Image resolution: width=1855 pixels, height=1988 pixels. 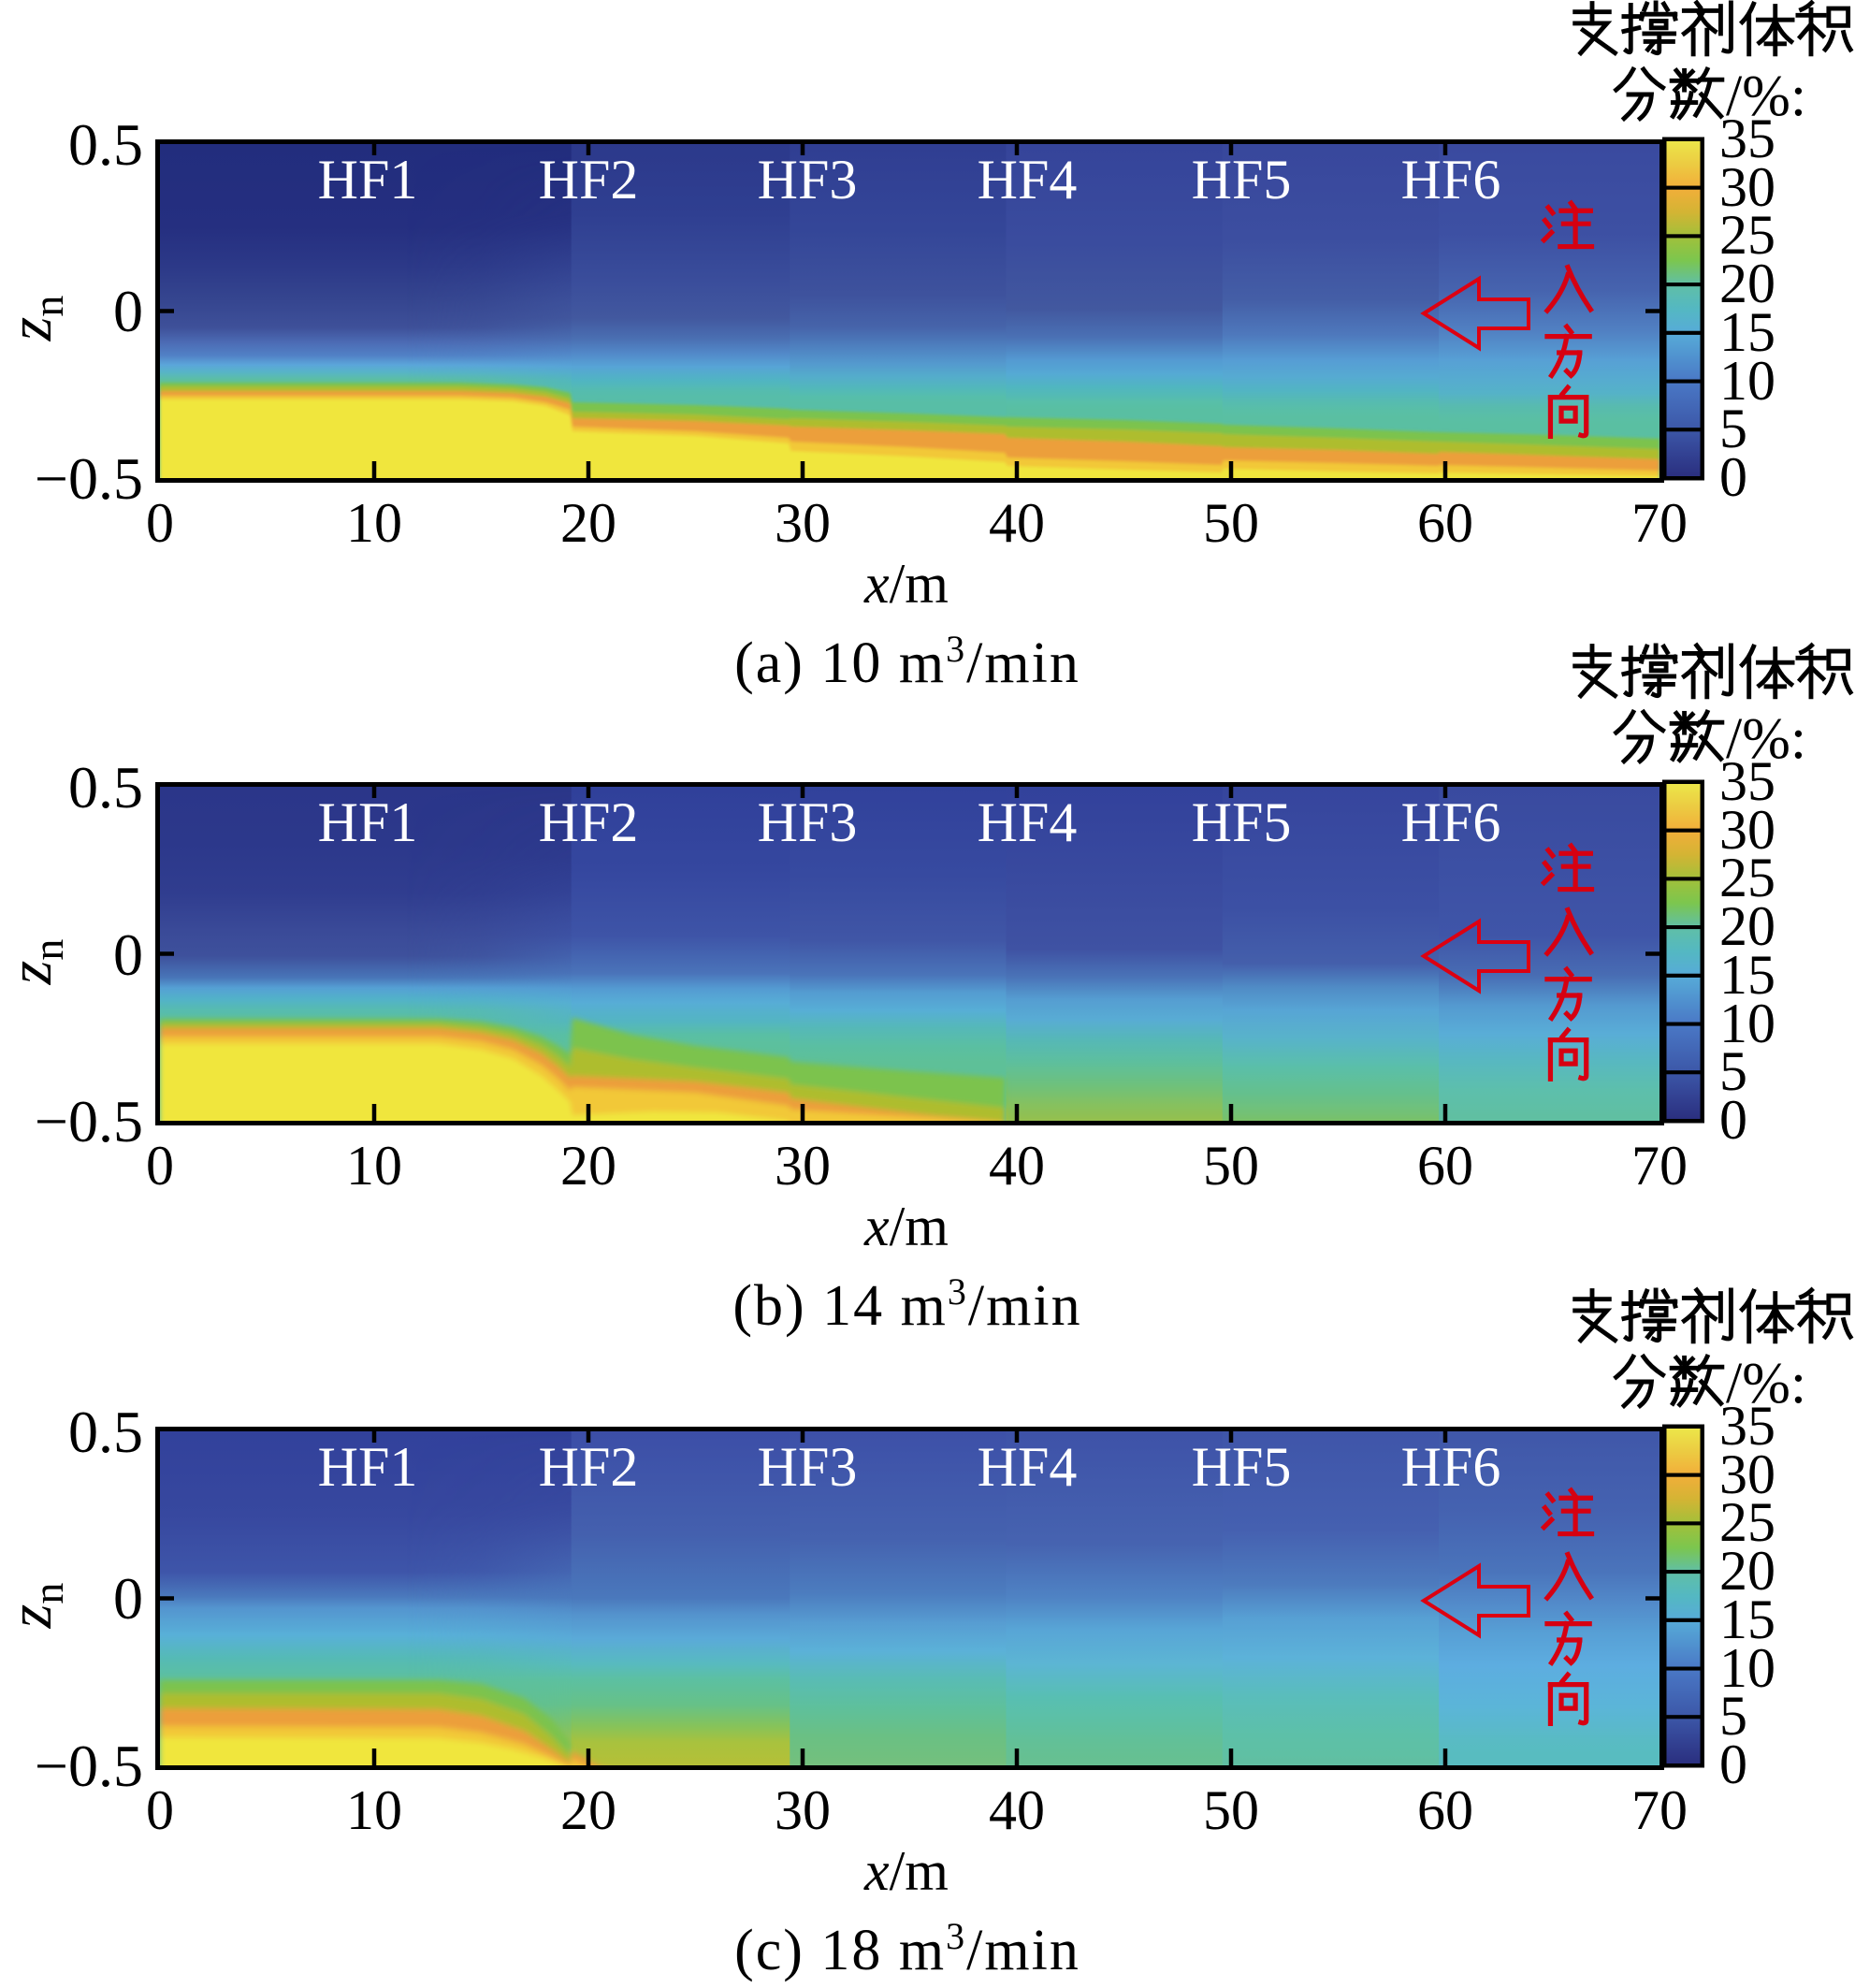 What do you see at coordinates (907, 1304) in the screenshot?
I see `svg-text: (b) 14 m3/min` at bounding box center [907, 1304].